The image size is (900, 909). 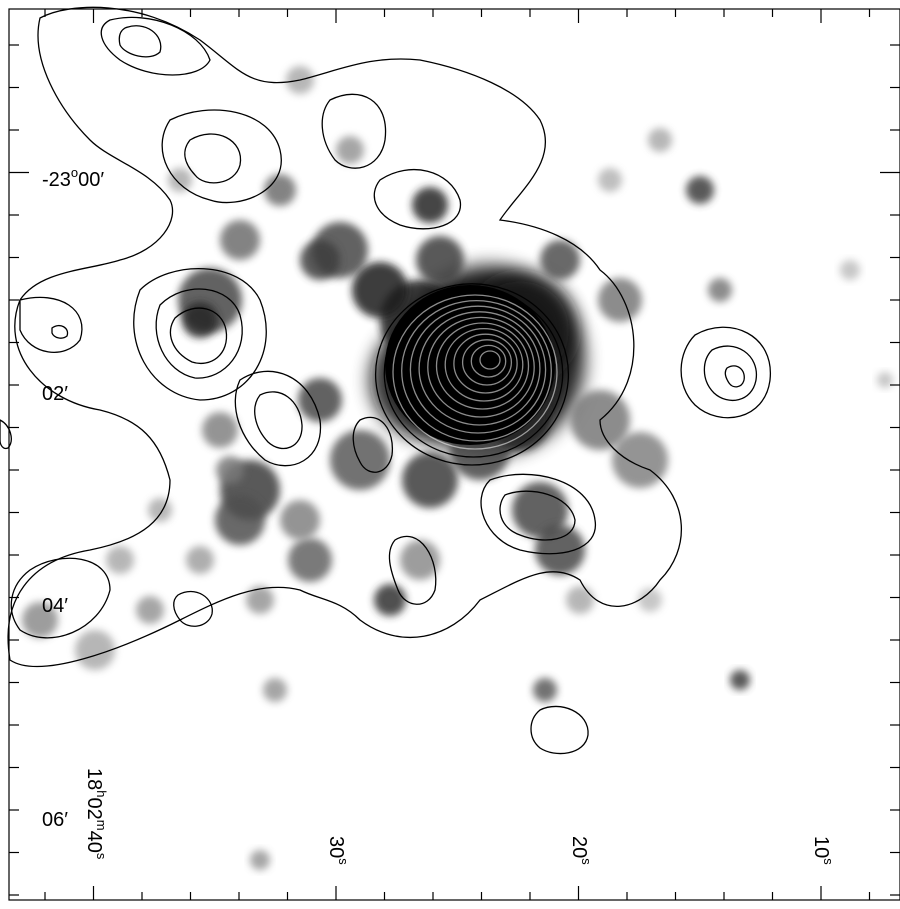 I want to click on ra-label-20s: 20s, so click(x=581, y=850).